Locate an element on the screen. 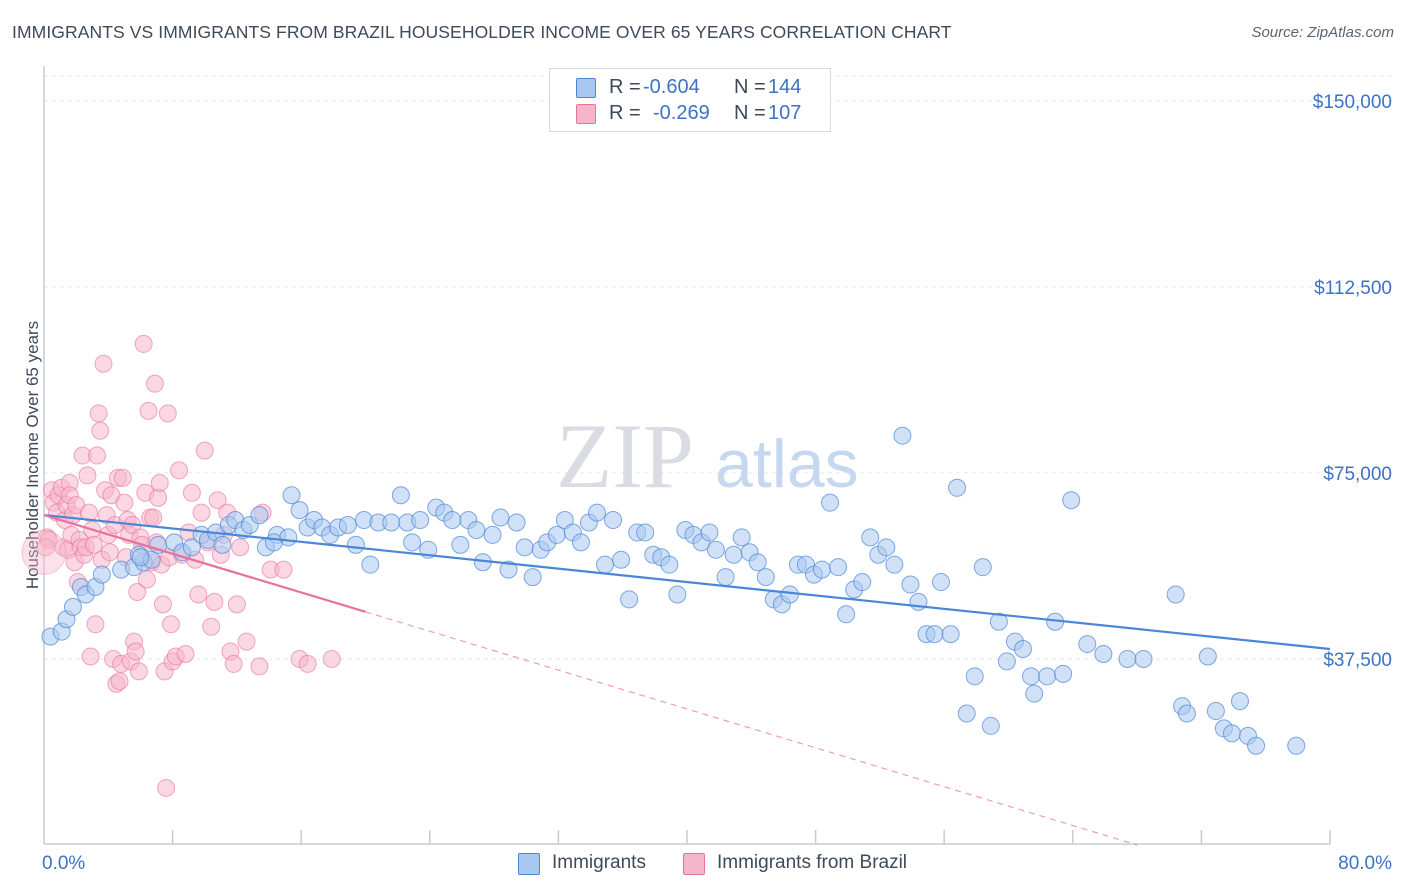  legend-r-value: -0.269 is located at coordinates (681, 113).